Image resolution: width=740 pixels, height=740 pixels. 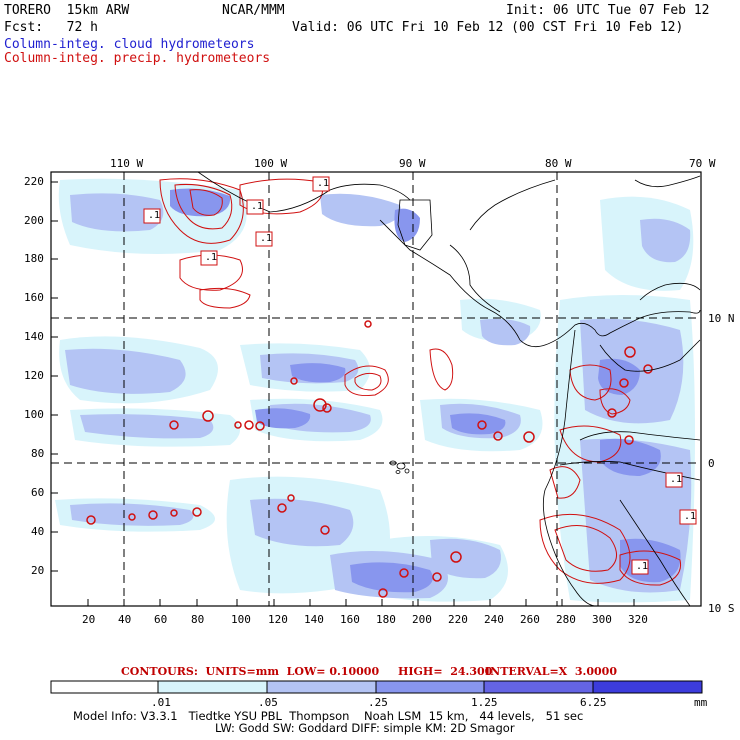 I want to click on x-tick: 200, so click(x=422, y=619).